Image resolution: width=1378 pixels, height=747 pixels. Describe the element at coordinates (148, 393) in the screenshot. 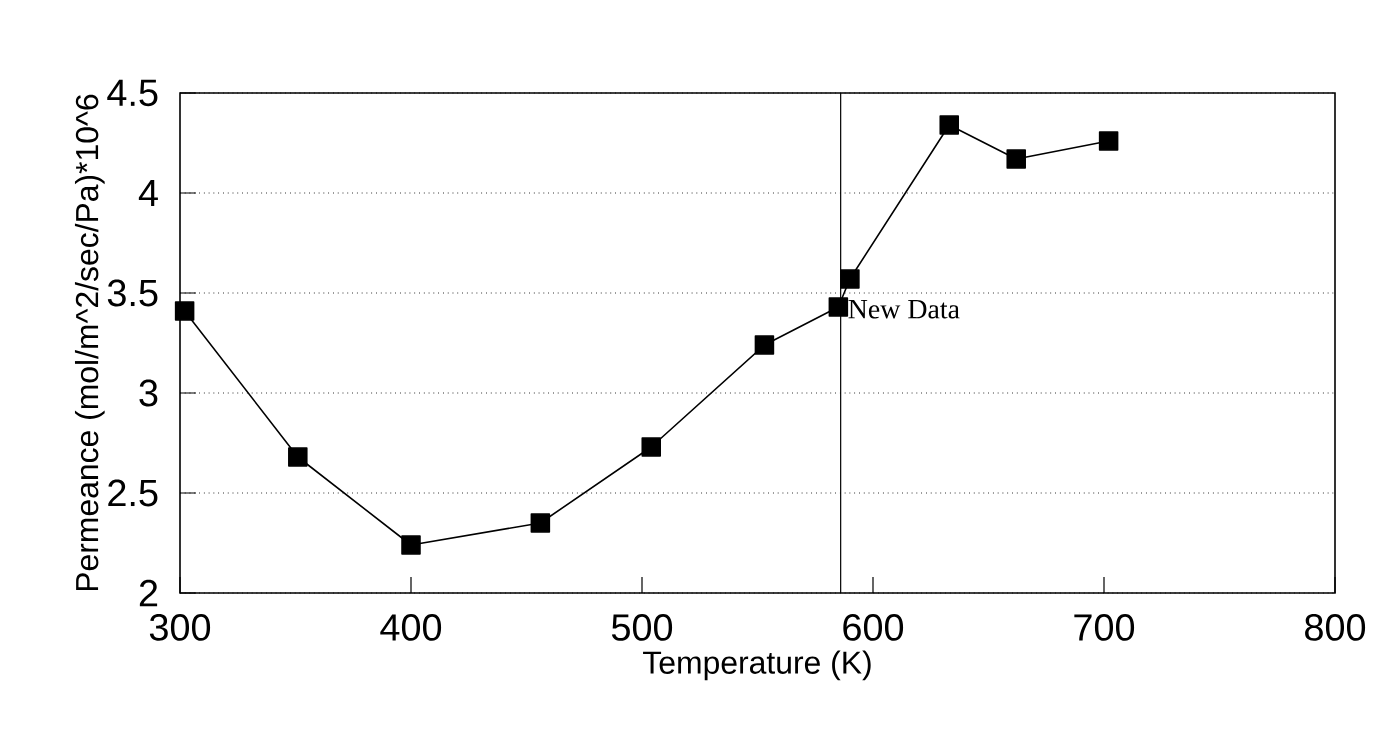

I see `y-tick-label: 3` at that location.